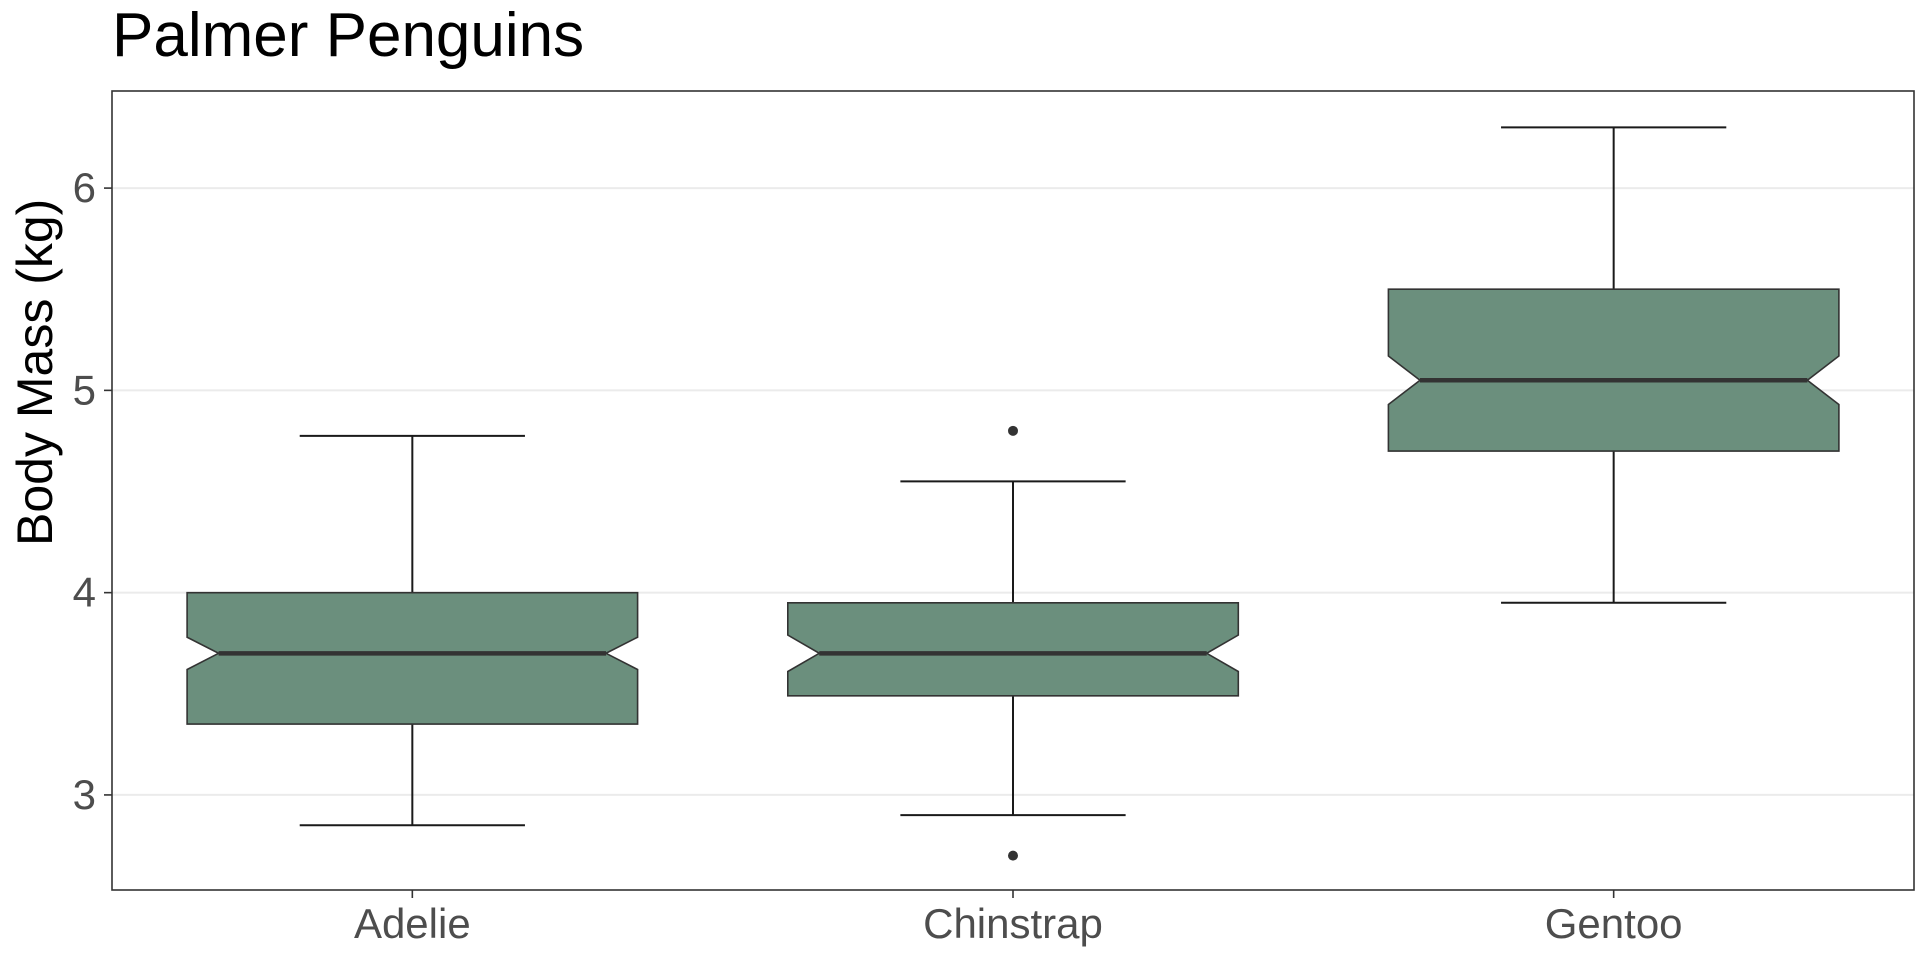 This screenshot has width=1920, height=960. What do you see at coordinates (84, 592) in the screenshot?
I see `y-tick-label: 4` at bounding box center [84, 592].